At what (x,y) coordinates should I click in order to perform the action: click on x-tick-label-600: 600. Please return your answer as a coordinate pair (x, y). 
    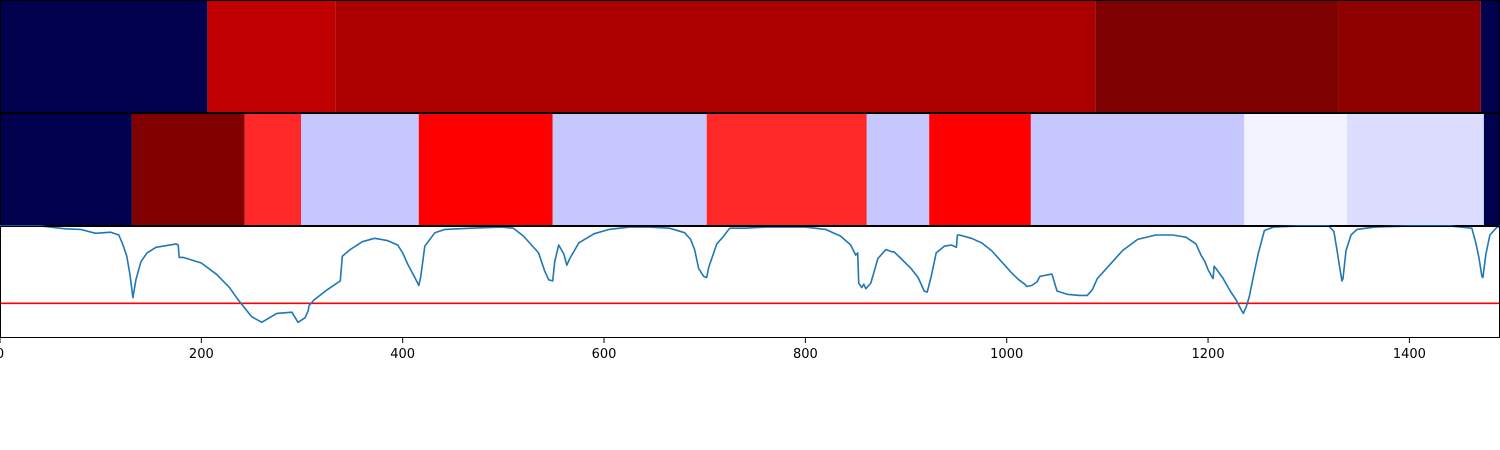
    Looking at the image, I should click on (604, 354).